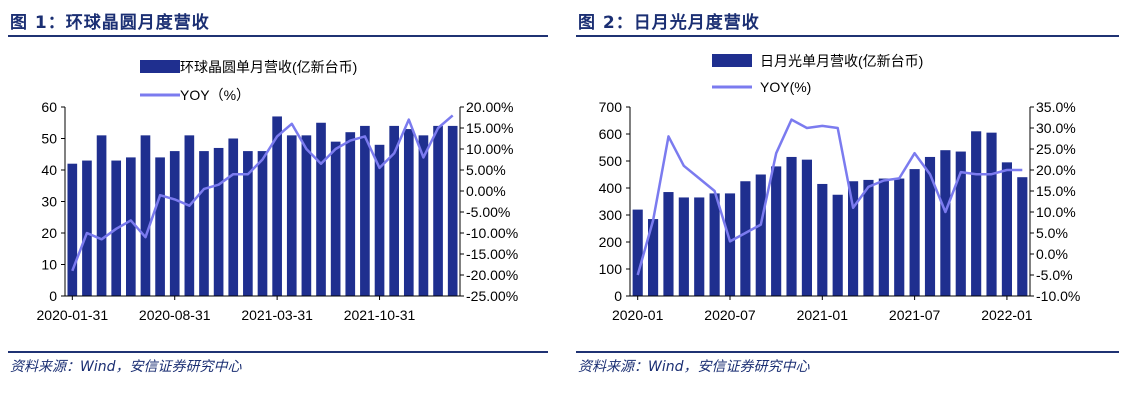 Image resolution: width=1127 pixels, height=412 pixels. I want to click on left-tick-label: 400, so click(611, 188).